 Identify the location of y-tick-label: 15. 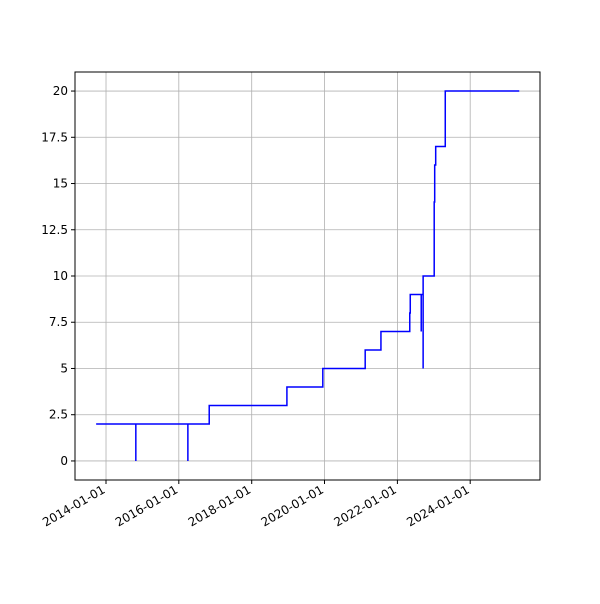
(60, 184).